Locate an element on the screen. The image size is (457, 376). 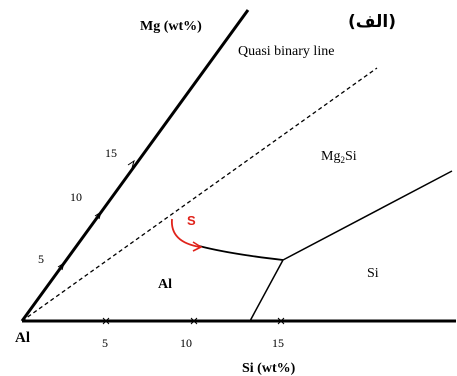
eutectic-valley-curve is located at coordinates (241, 253).